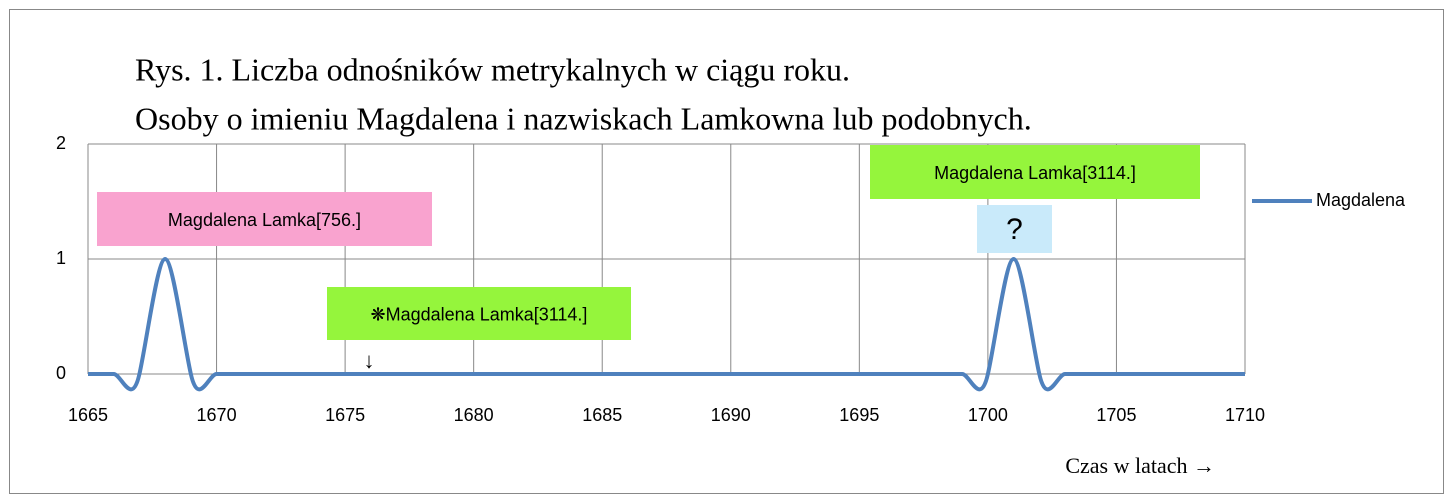 This screenshot has height=503, width=1453. I want to click on x-tick-label: 1675, so click(345, 415).